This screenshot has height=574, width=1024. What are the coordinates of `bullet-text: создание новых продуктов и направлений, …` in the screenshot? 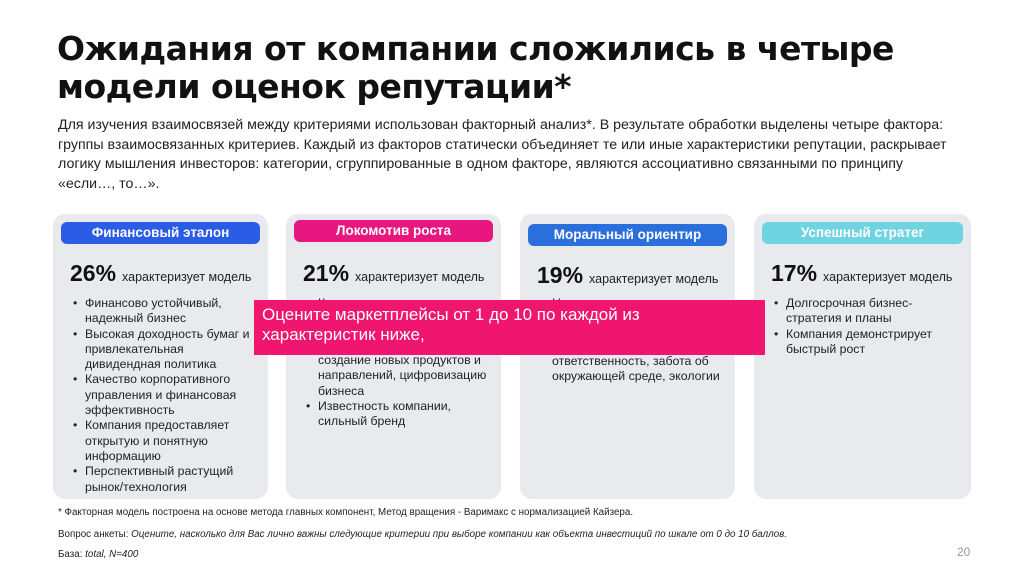 It's located at (402, 375).